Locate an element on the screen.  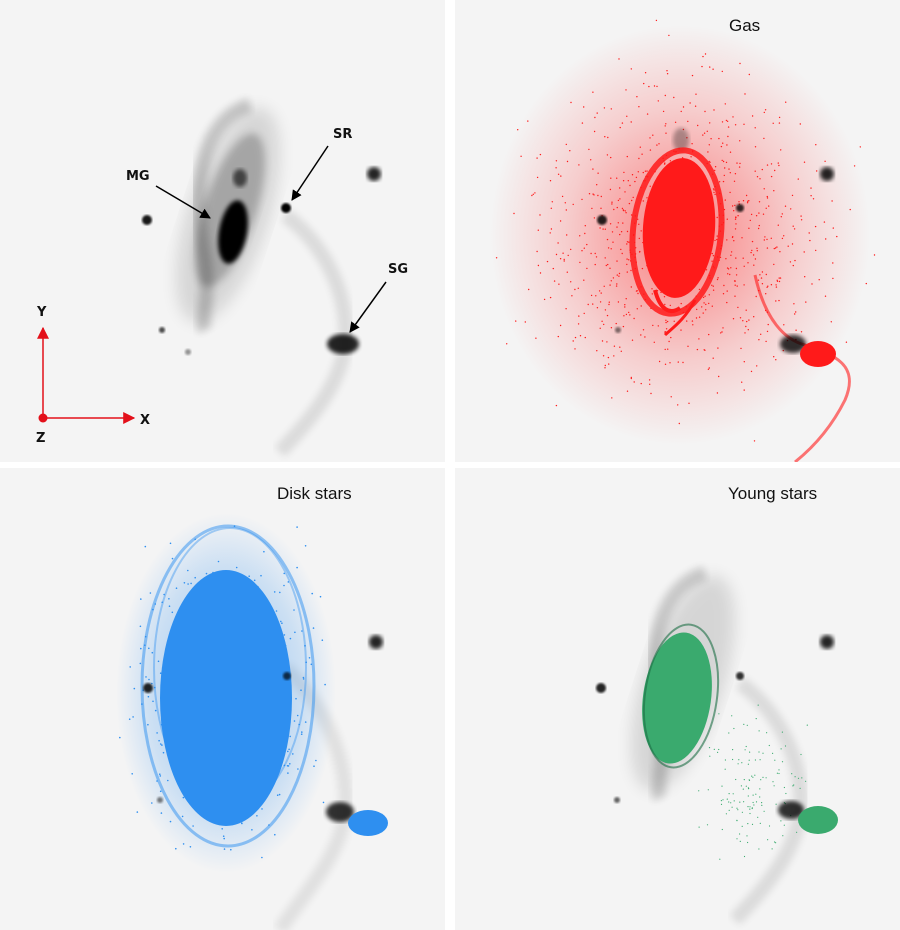
mg-arrow is located at coordinates (183, 202).